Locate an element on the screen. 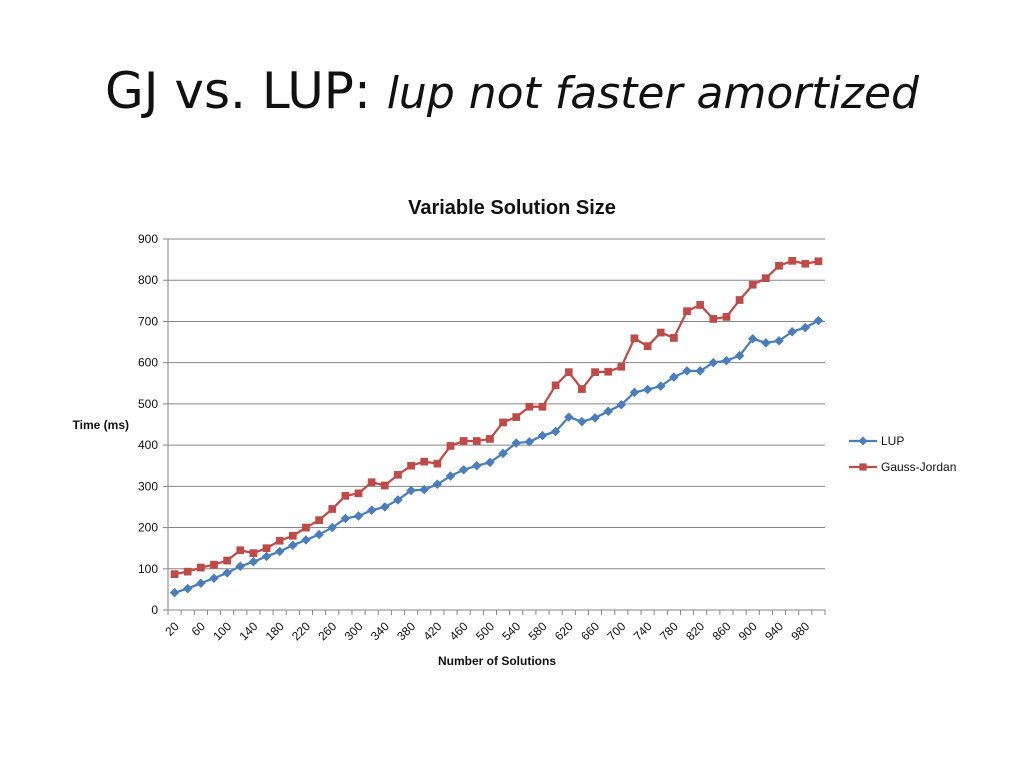 This screenshot has height=768, width=1024. x-tick-label: 540 is located at coordinates (511, 631).